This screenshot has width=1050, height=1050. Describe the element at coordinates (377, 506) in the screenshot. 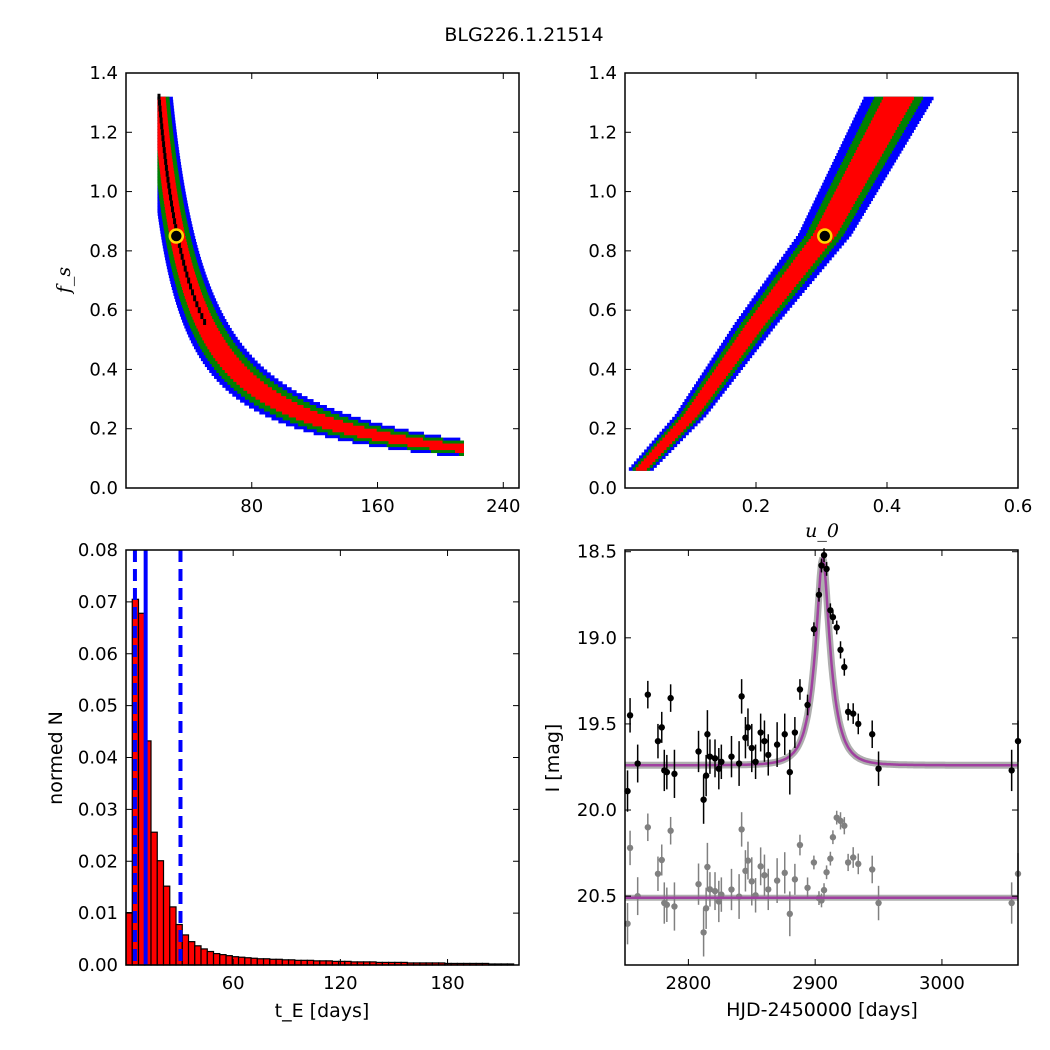

I see `x-tick-label: 160` at that location.